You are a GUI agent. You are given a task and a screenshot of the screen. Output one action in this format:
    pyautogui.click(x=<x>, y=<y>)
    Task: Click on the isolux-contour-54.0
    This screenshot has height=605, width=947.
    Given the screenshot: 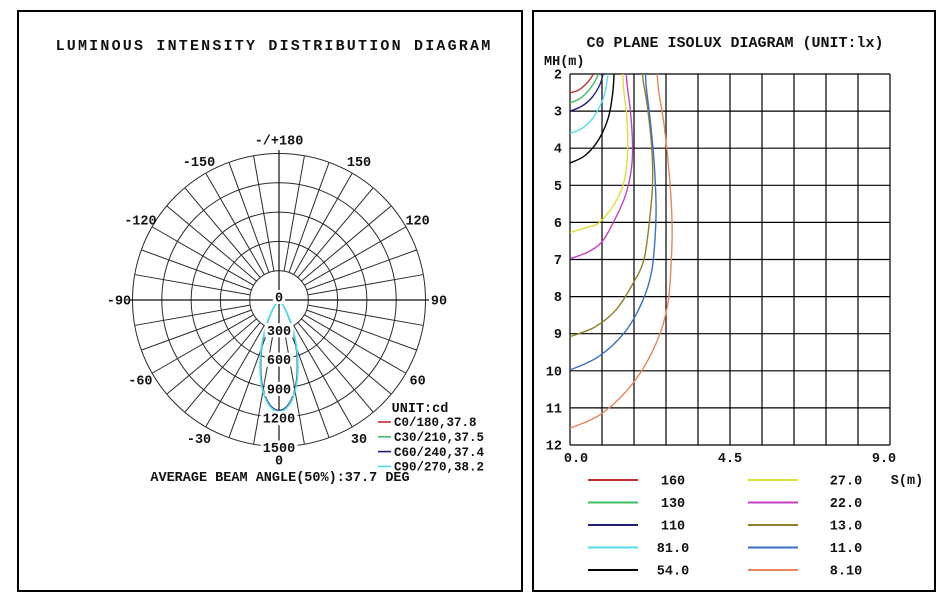 What is the action you would take?
    pyautogui.click(x=592, y=119)
    